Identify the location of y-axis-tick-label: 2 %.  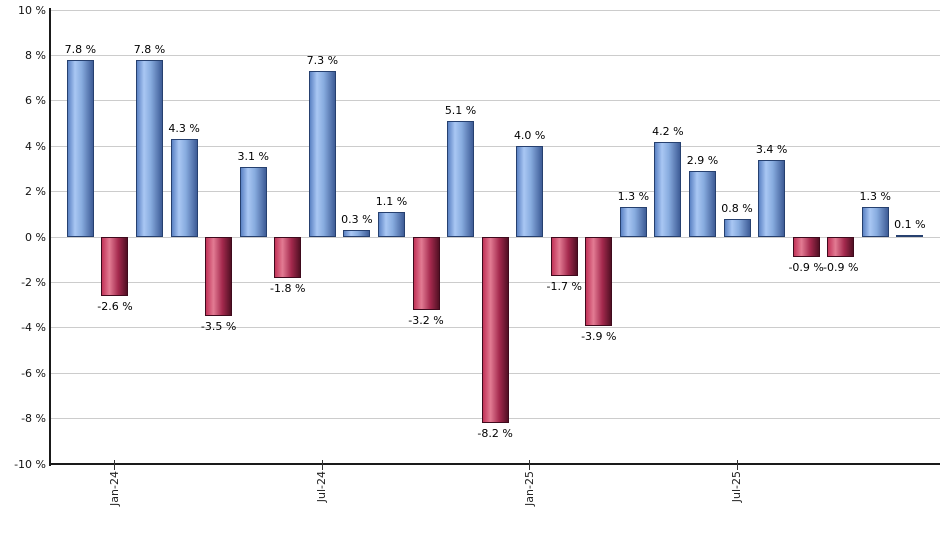
(35, 192).